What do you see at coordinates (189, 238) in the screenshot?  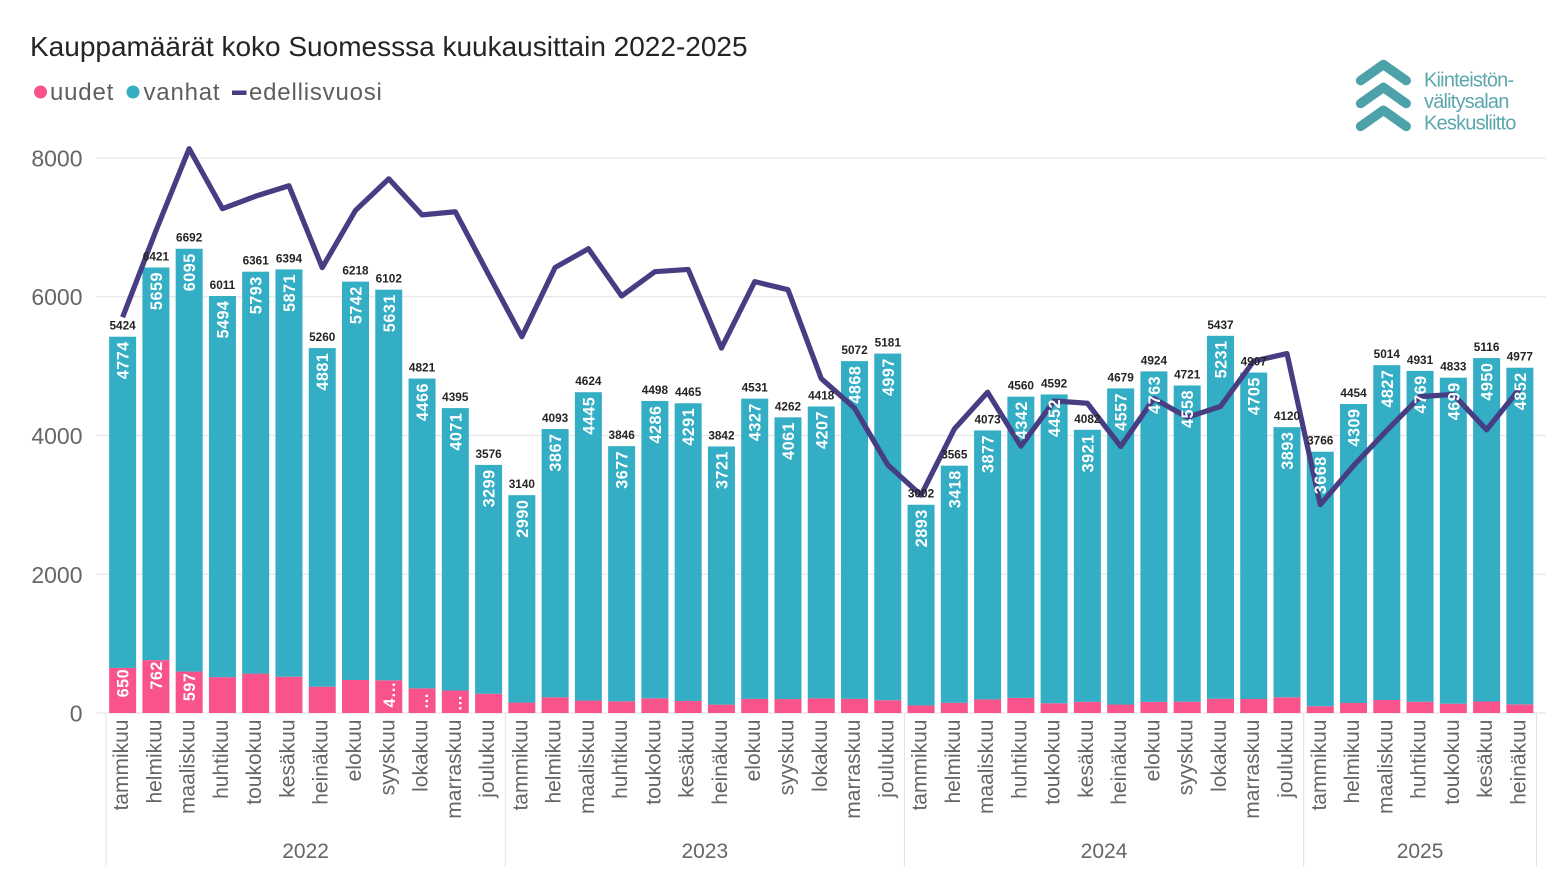 I see `svg-text: 6692` at bounding box center [189, 238].